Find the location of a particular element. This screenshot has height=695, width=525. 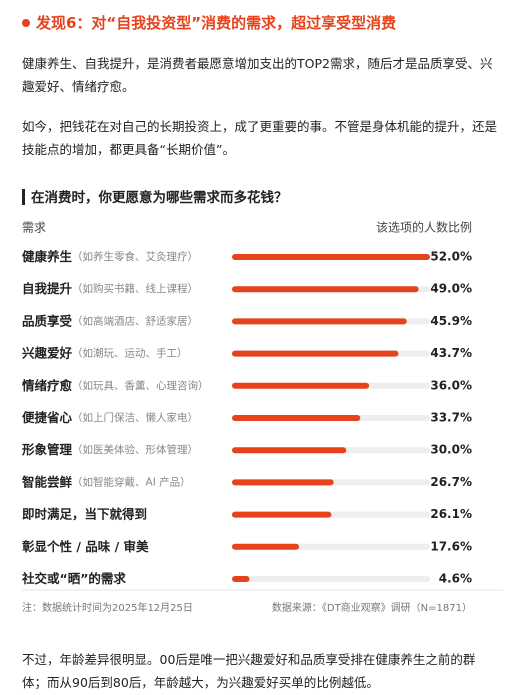

category-name: 品质享受 is located at coordinates (47, 320).